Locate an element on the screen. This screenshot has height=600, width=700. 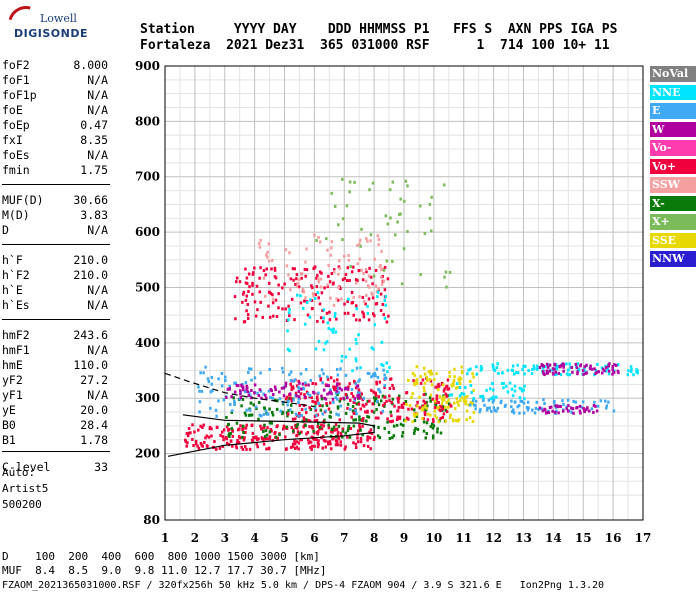
param-row: h`E N/A is located at coordinates (55, 290).